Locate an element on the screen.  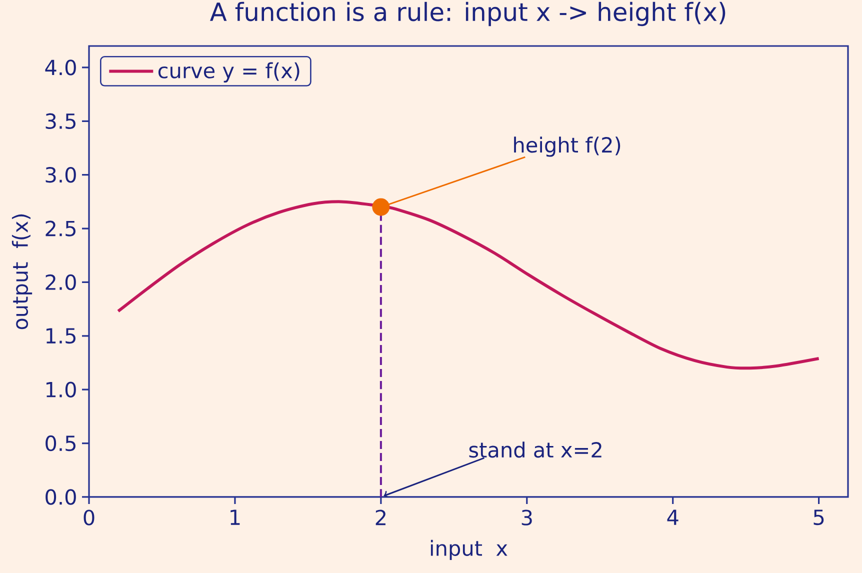
x-tick-label: 0 is located at coordinates (89, 518).